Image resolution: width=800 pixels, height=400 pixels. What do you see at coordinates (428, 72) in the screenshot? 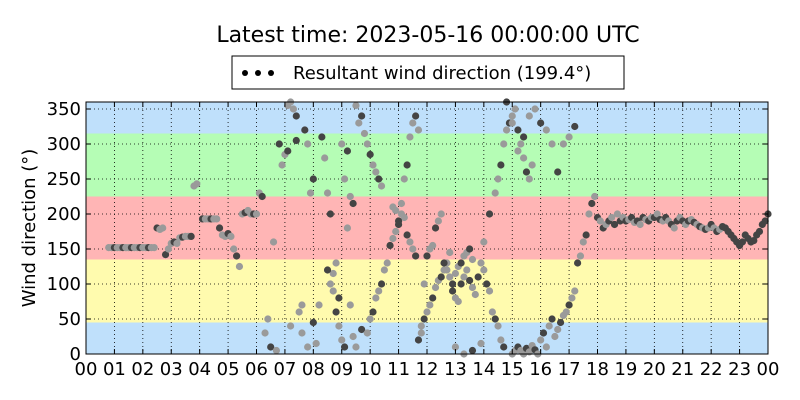
I see `legend: Resultant wind direction (199.4°)` at bounding box center [428, 72].